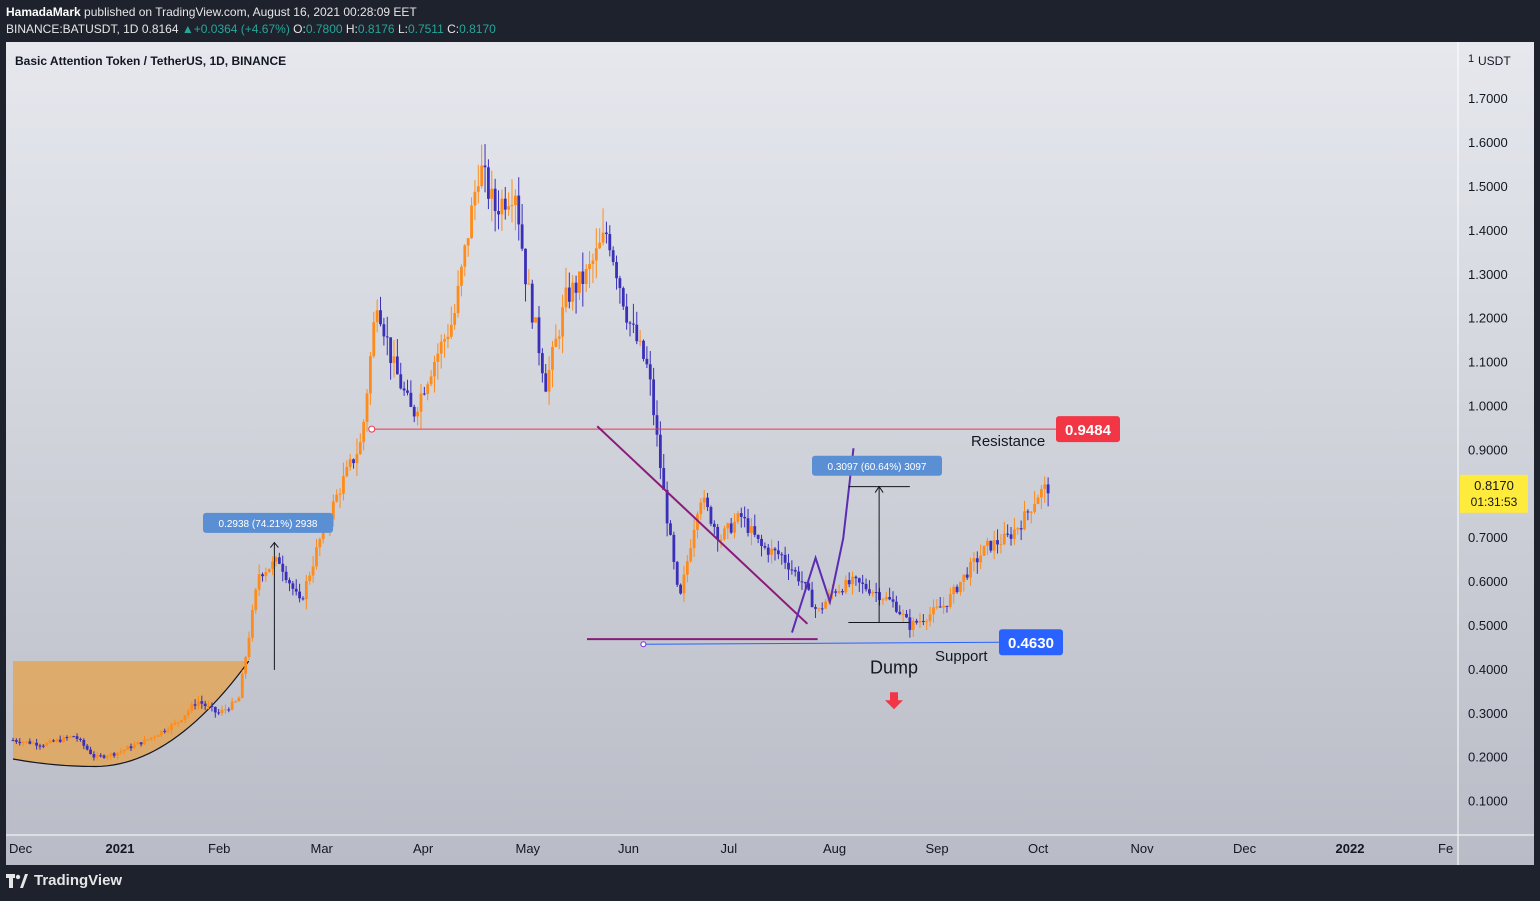  What do you see at coordinates (1088, 430) in the screenshot?
I see `resistance-price-label: 0.9484` at bounding box center [1088, 430].